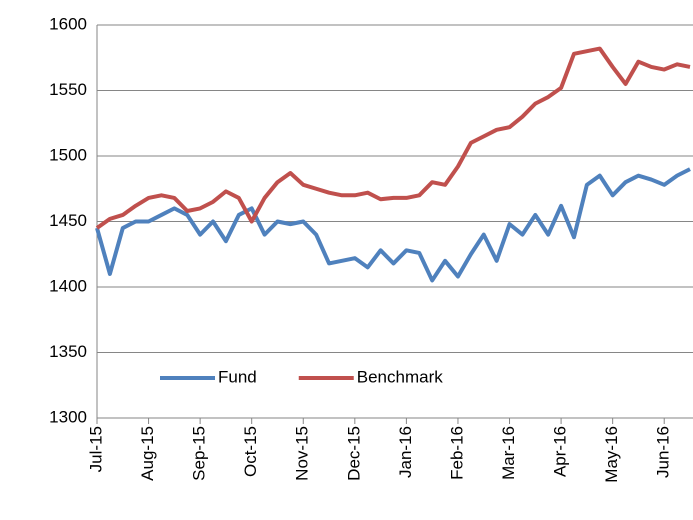  Describe the element at coordinates (68, 351) in the screenshot. I see `y-tick-label: 1350` at that location.